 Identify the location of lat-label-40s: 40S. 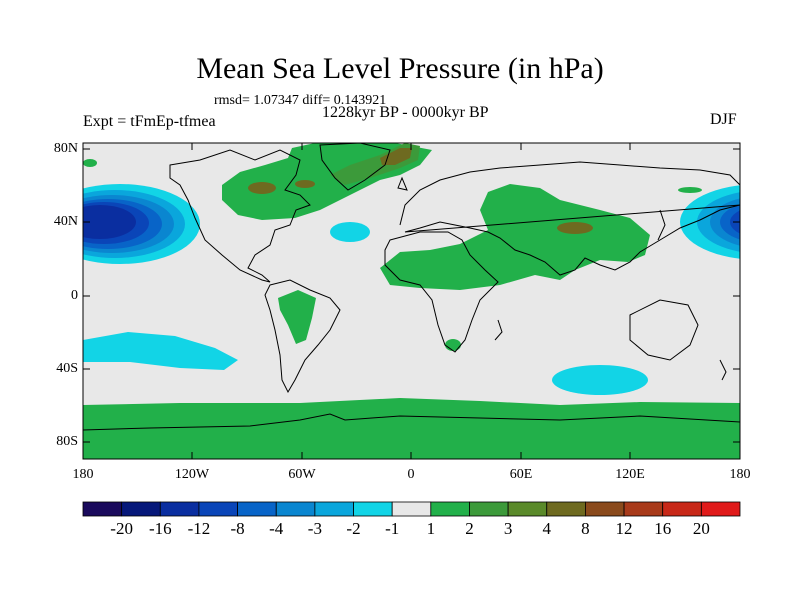
(67, 368).